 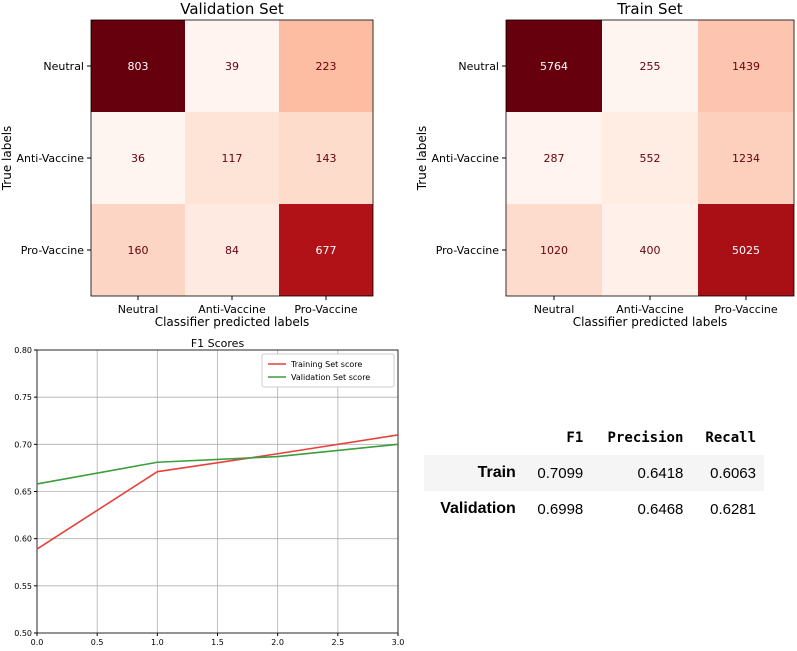 I want to click on metrics-header-cell: Precision, so click(x=645, y=438).